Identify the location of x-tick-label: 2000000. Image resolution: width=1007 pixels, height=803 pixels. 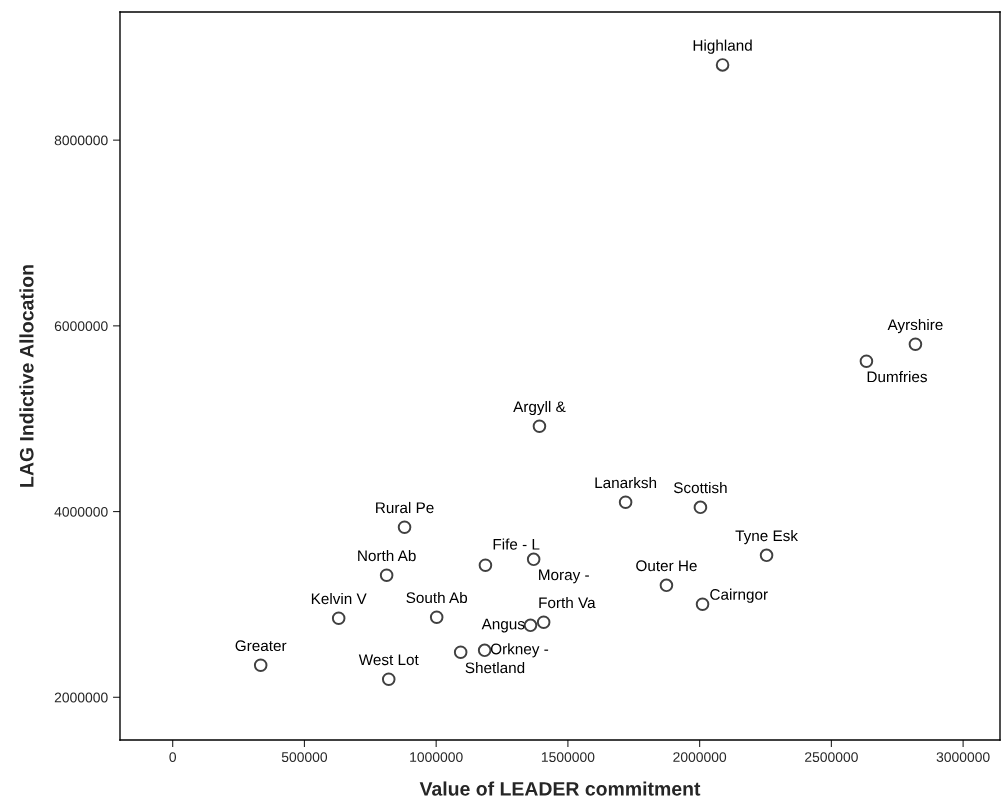
(700, 757).